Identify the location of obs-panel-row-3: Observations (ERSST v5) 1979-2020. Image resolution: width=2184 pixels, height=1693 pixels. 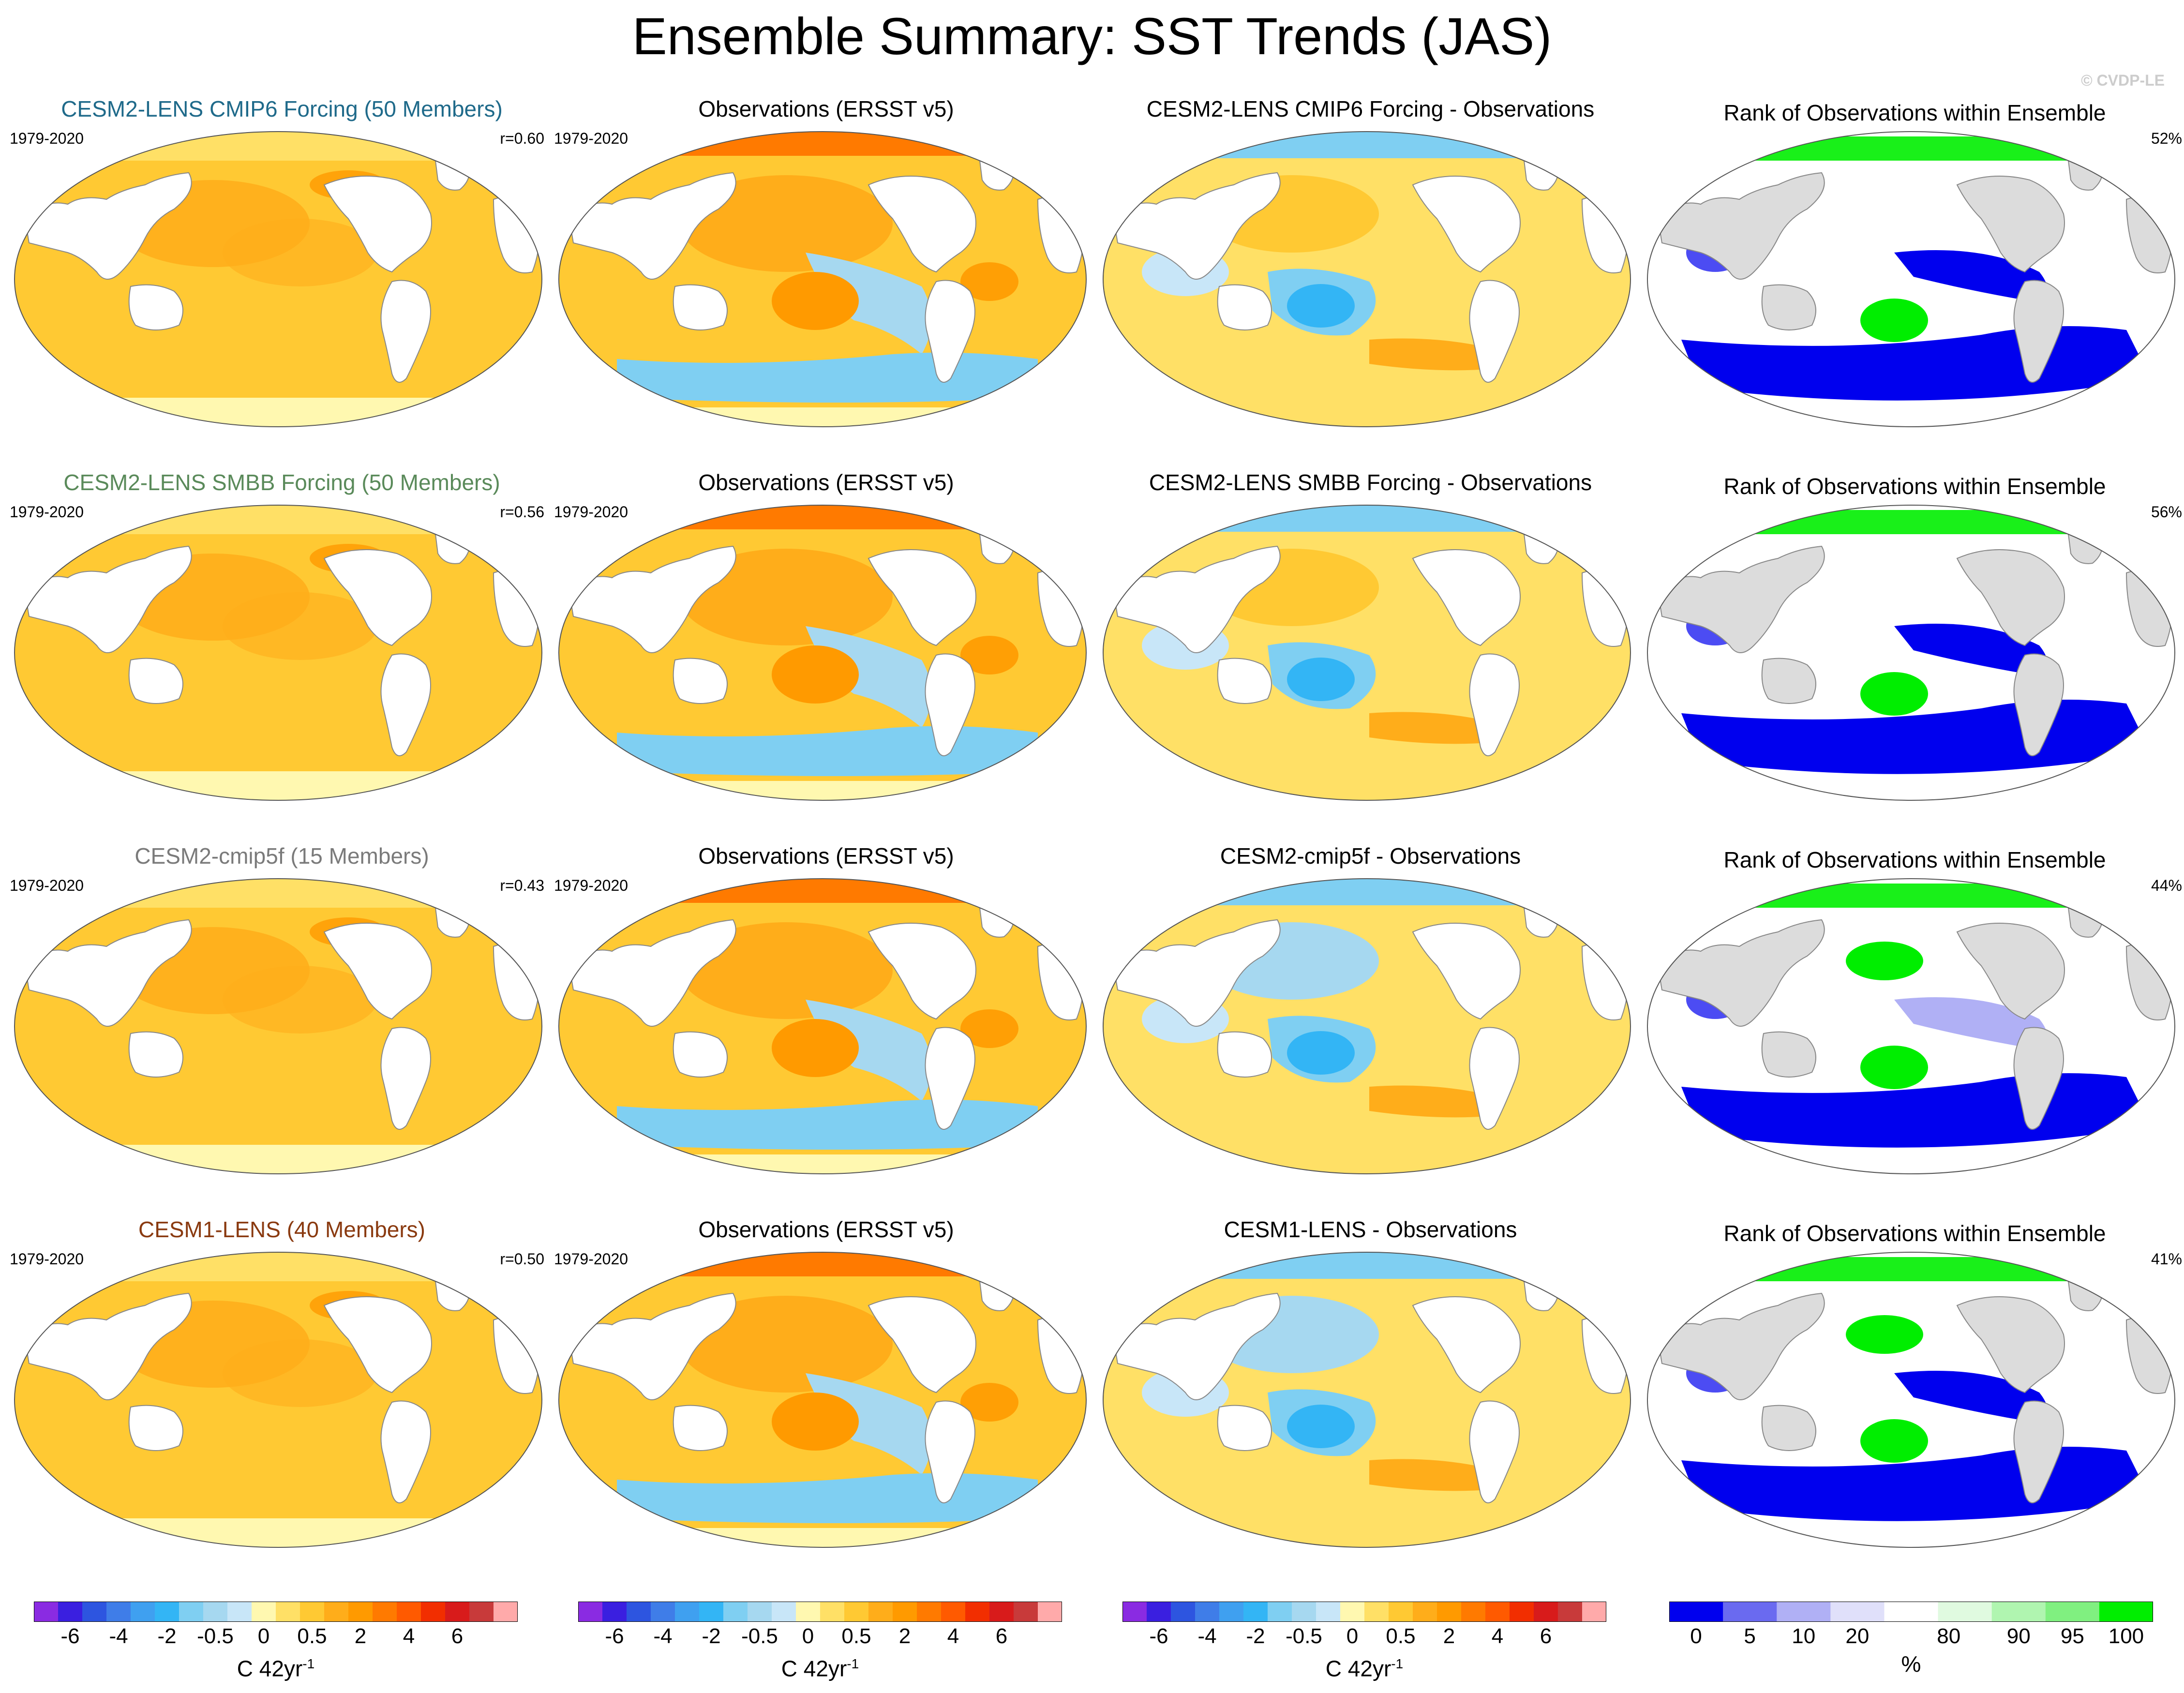
(826, 960).